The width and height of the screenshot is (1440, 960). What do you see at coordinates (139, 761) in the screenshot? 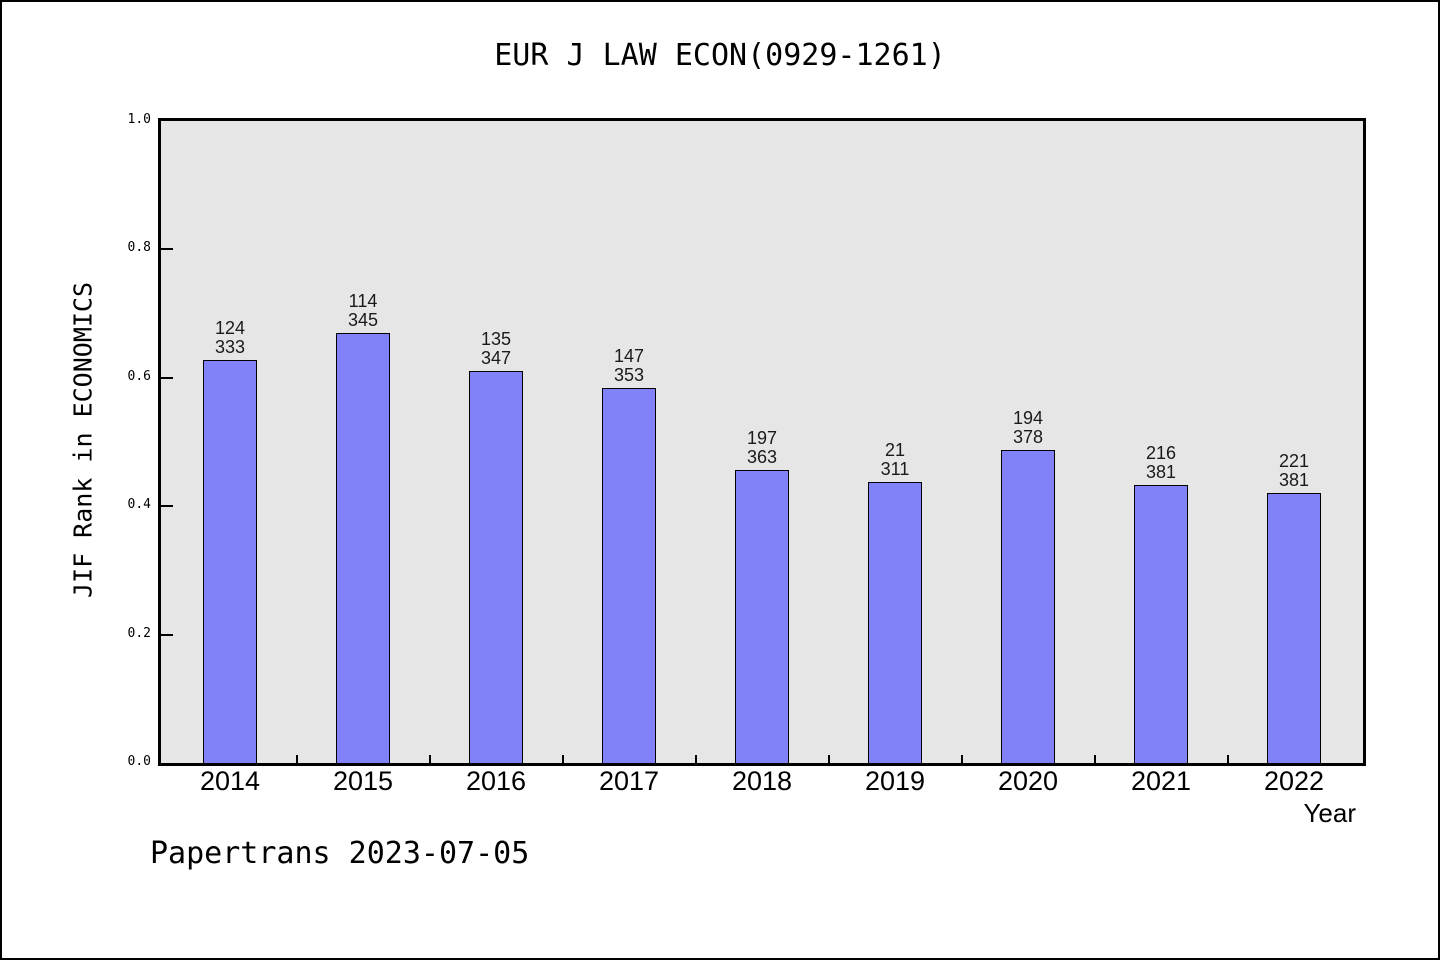
I see `y-tick-label: 0.0` at bounding box center [139, 761].